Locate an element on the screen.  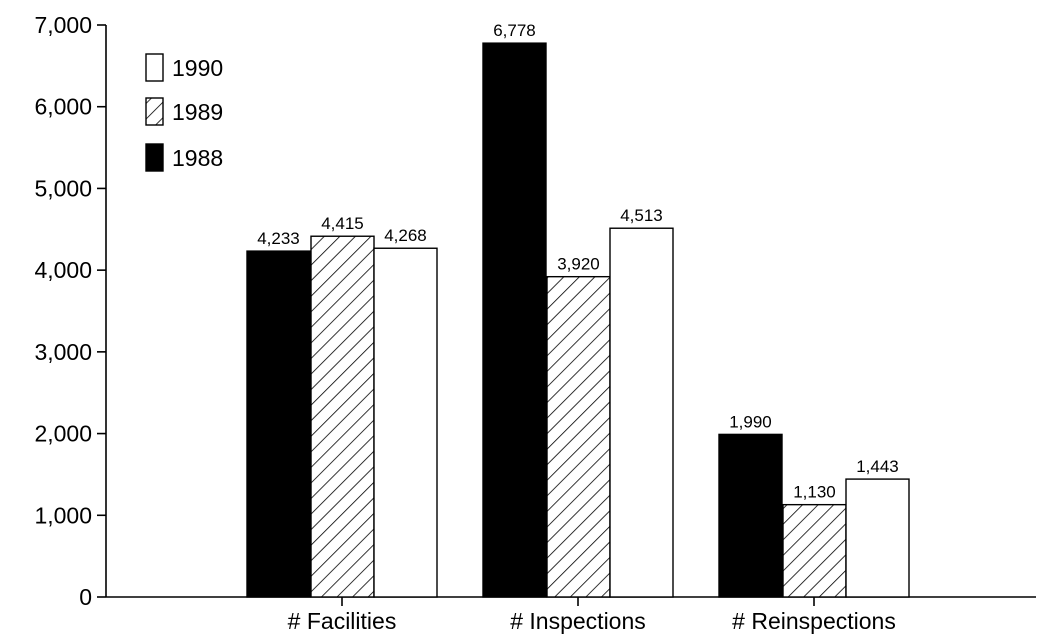
data-label: 1,990 is located at coordinates (750, 421).